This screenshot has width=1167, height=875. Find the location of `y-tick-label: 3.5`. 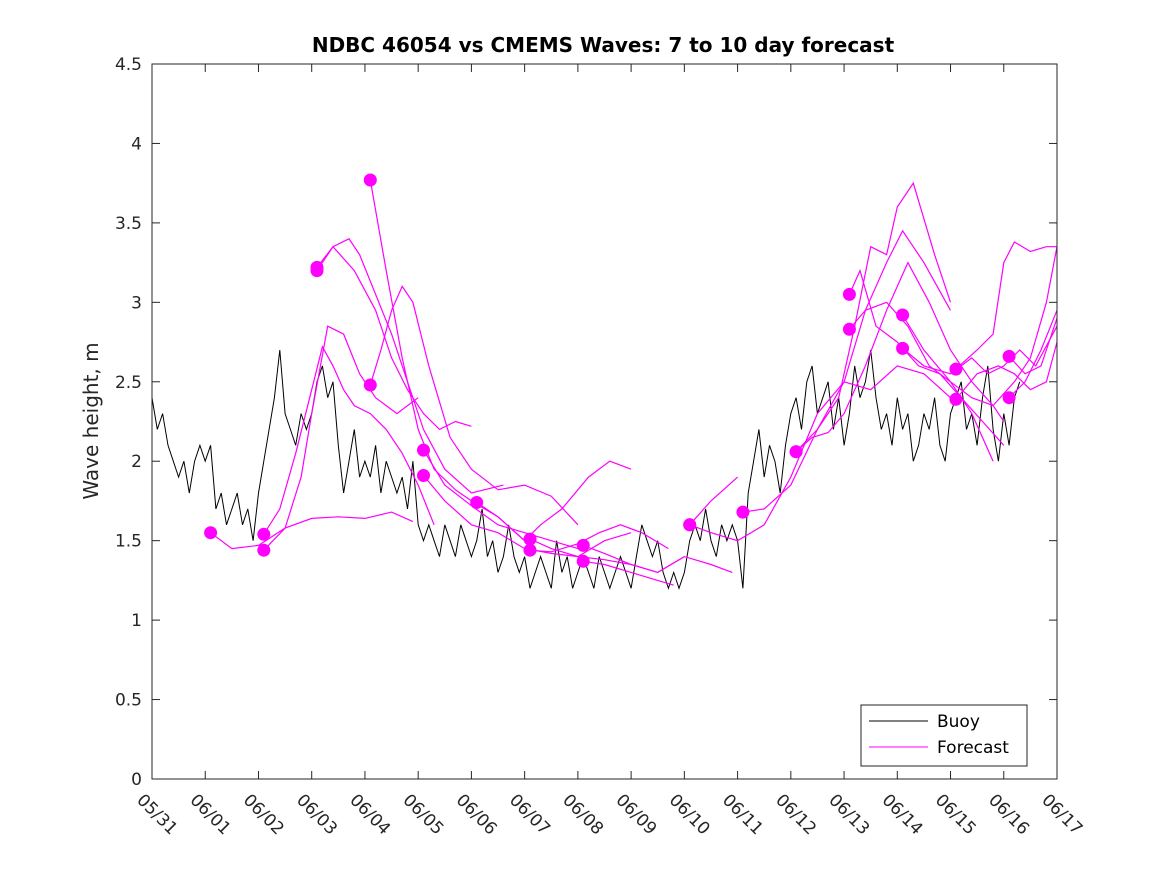

y-tick-label: 3.5 is located at coordinates (128, 224).